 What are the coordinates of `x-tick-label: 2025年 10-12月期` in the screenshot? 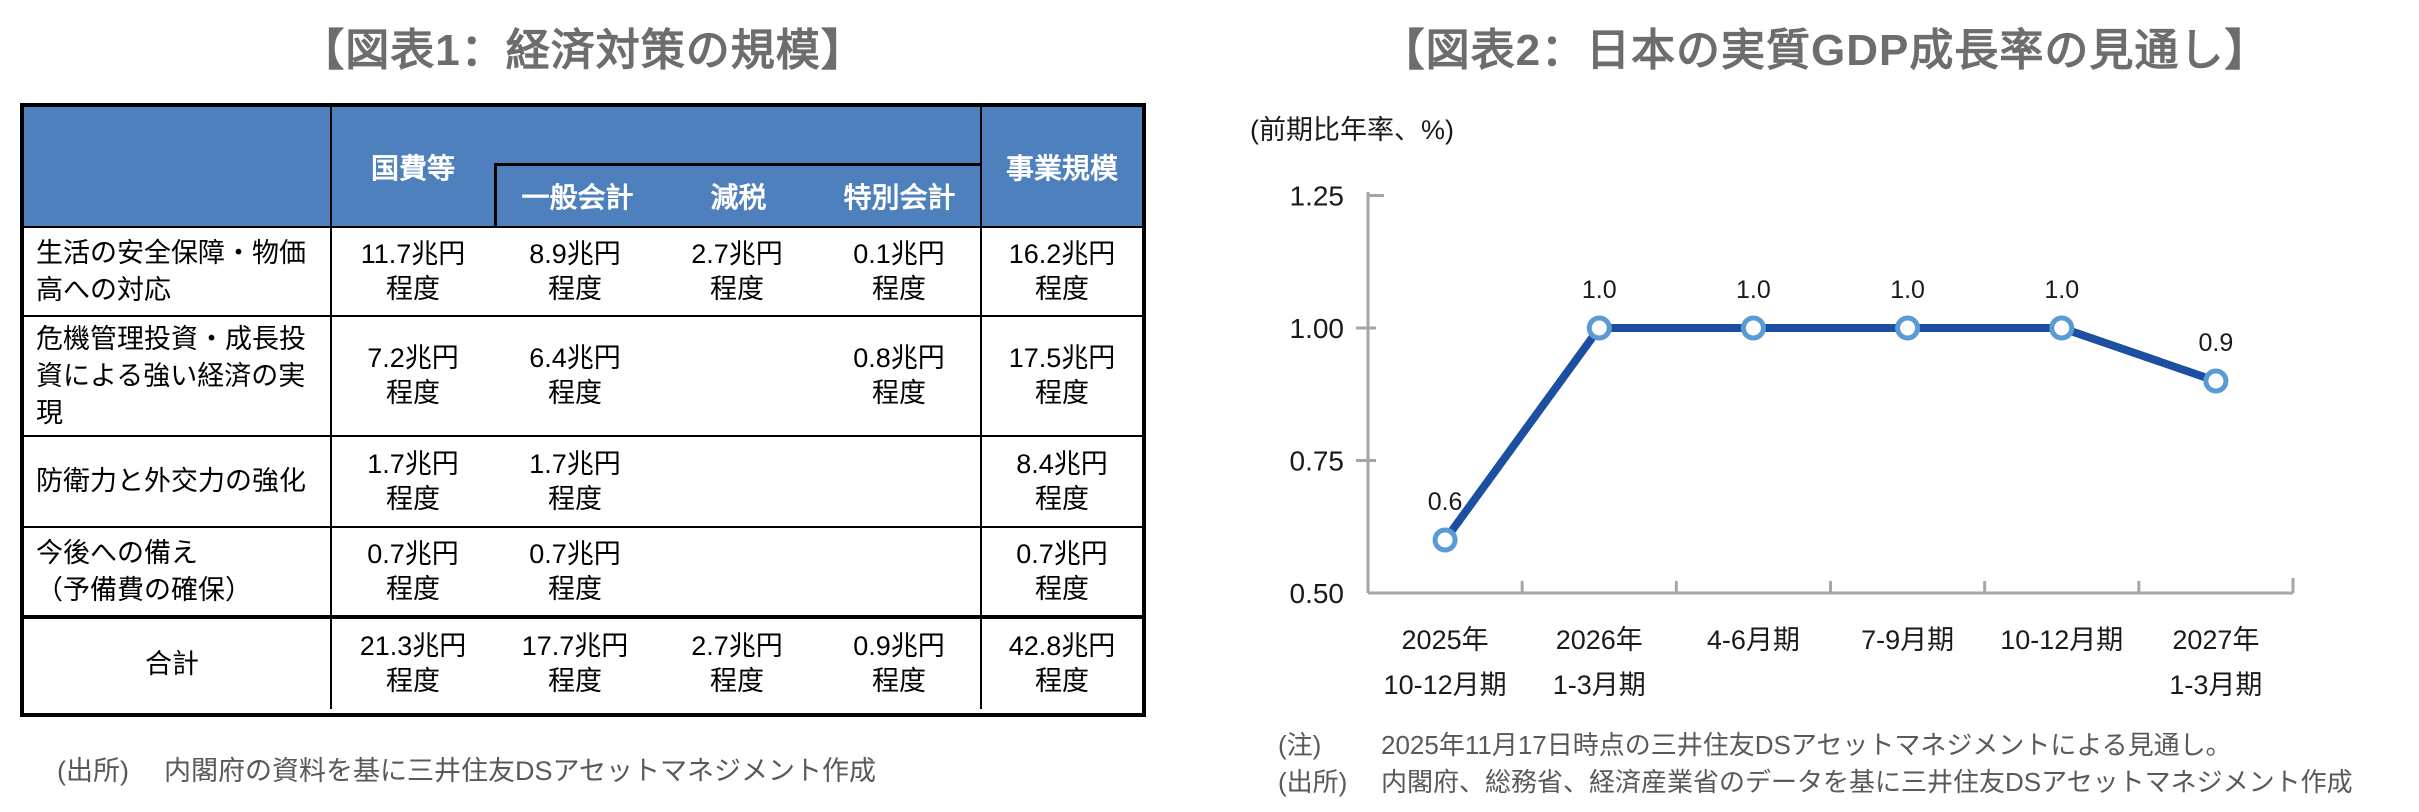 It's located at (1445, 662).